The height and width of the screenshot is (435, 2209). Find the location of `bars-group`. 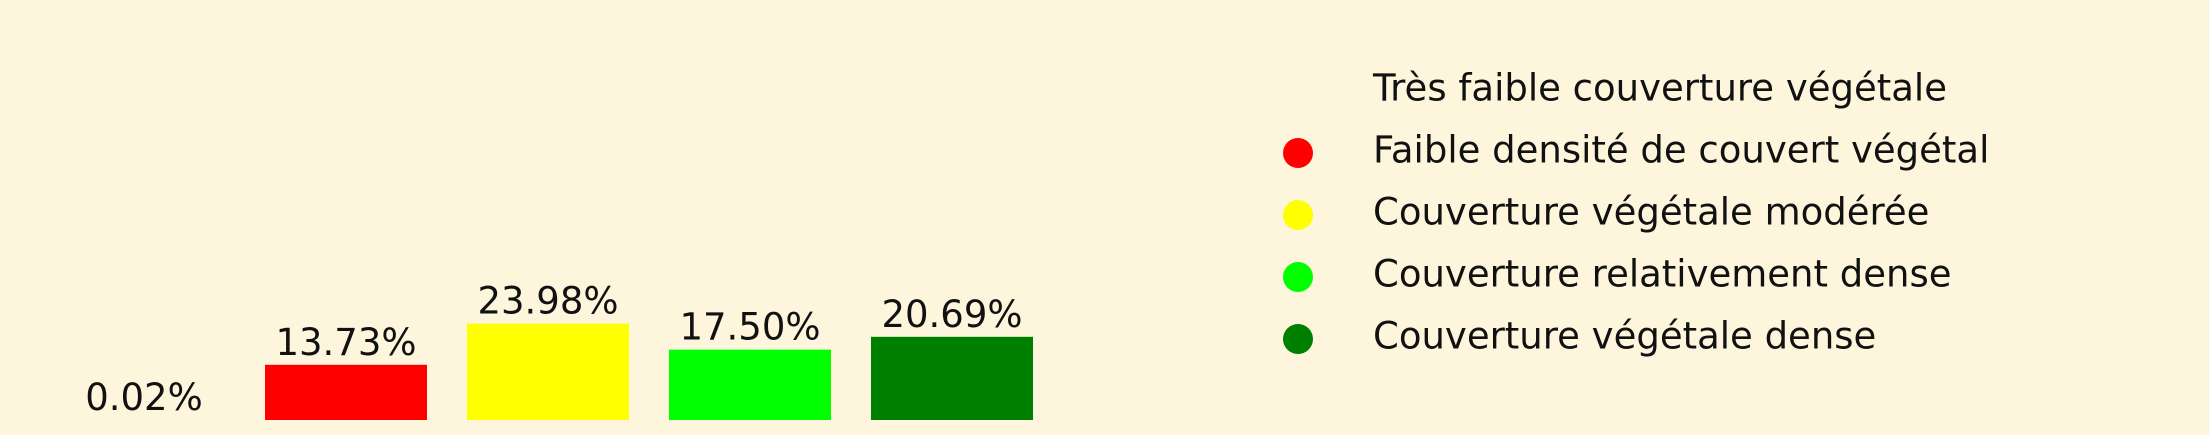

bars-group is located at coordinates (548, 371).